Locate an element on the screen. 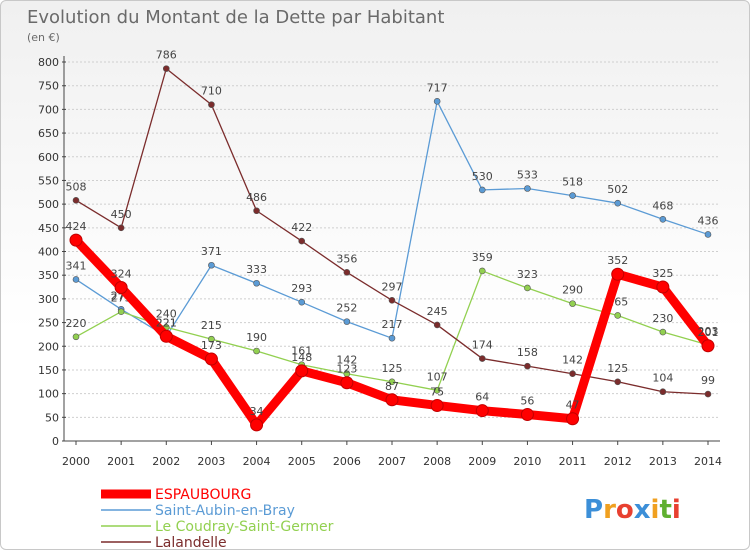 The width and height of the screenshot is (750, 550). legend-label: ESPAUBOURG is located at coordinates (203, 495).